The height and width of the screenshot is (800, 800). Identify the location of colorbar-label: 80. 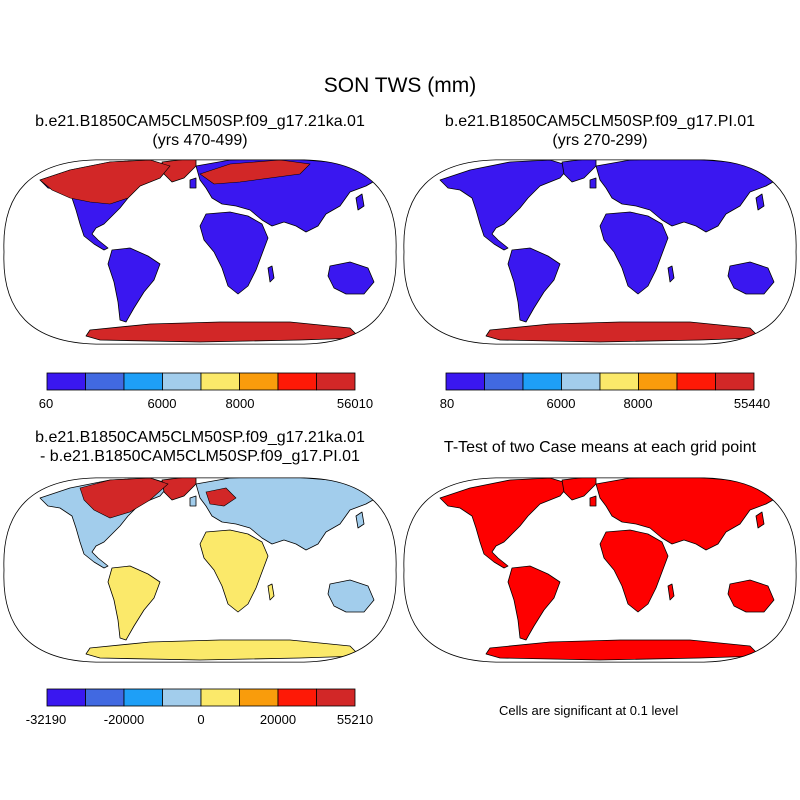
(447, 403).